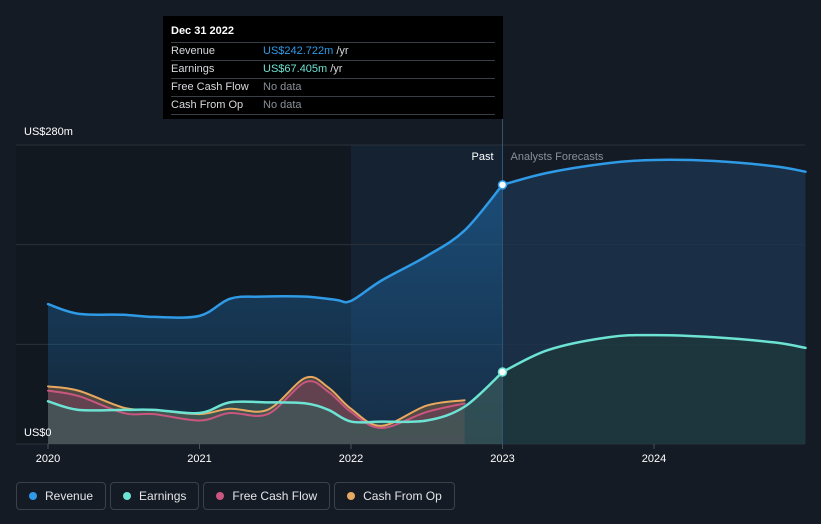  I want to click on x-axis-ticks: 2020 2021 2022 2023 2024, so click(351, 454).